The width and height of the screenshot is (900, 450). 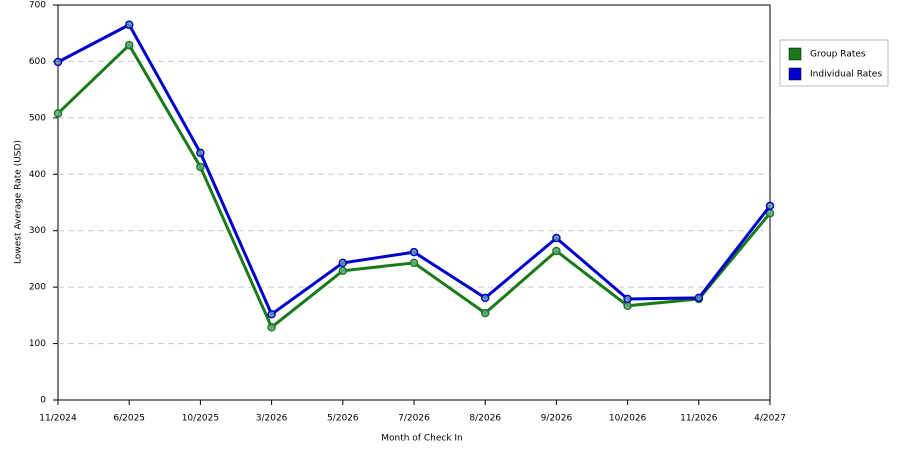 What do you see at coordinates (37, 344) in the screenshot?
I see `y-tick-label: 100` at bounding box center [37, 344].